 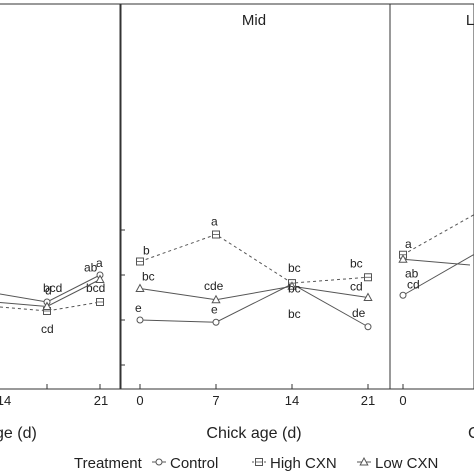 What do you see at coordinates (48, 291) in the screenshot?
I see `data-label: d` at bounding box center [48, 291].